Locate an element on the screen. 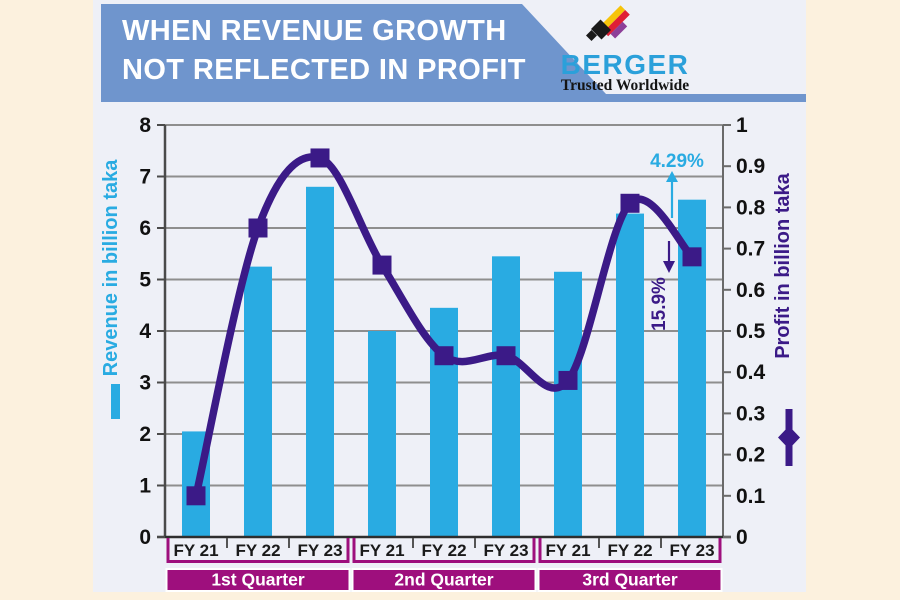 The height and width of the screenshot is (600, 900). annotation-profit-decline: 15.9% is located at coordinates (659, 304).